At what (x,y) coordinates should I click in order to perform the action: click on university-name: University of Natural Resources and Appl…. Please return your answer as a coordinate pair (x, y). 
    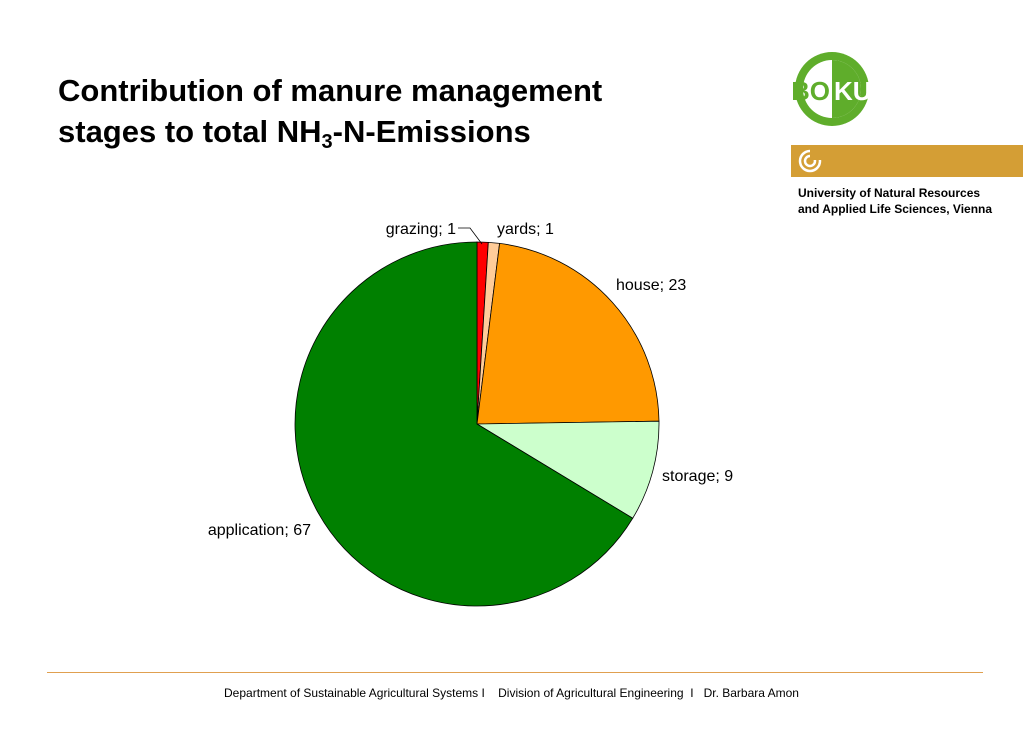
    Looking at the image, I should click on (909, 201).